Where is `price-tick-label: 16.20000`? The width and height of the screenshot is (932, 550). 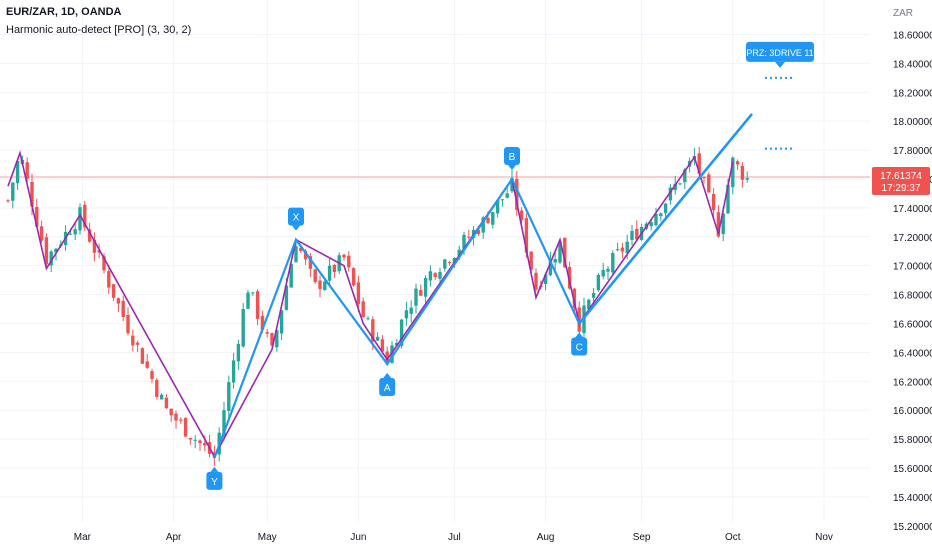
price-tick-label: 16.20000 is located at coordinates (912, 382).